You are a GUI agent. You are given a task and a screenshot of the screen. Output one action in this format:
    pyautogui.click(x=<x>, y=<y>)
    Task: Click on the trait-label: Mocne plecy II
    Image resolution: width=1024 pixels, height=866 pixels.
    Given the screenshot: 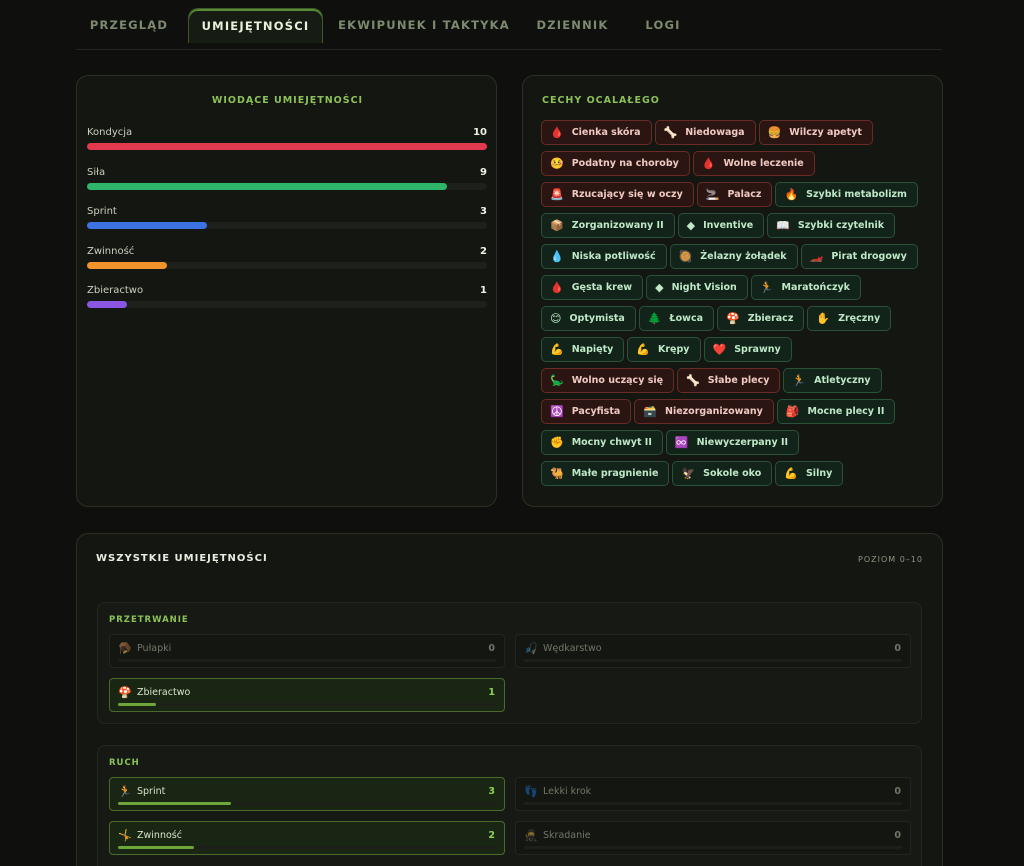 What is the action you would take?
    pyautogui.click(x=846, y=411)
    